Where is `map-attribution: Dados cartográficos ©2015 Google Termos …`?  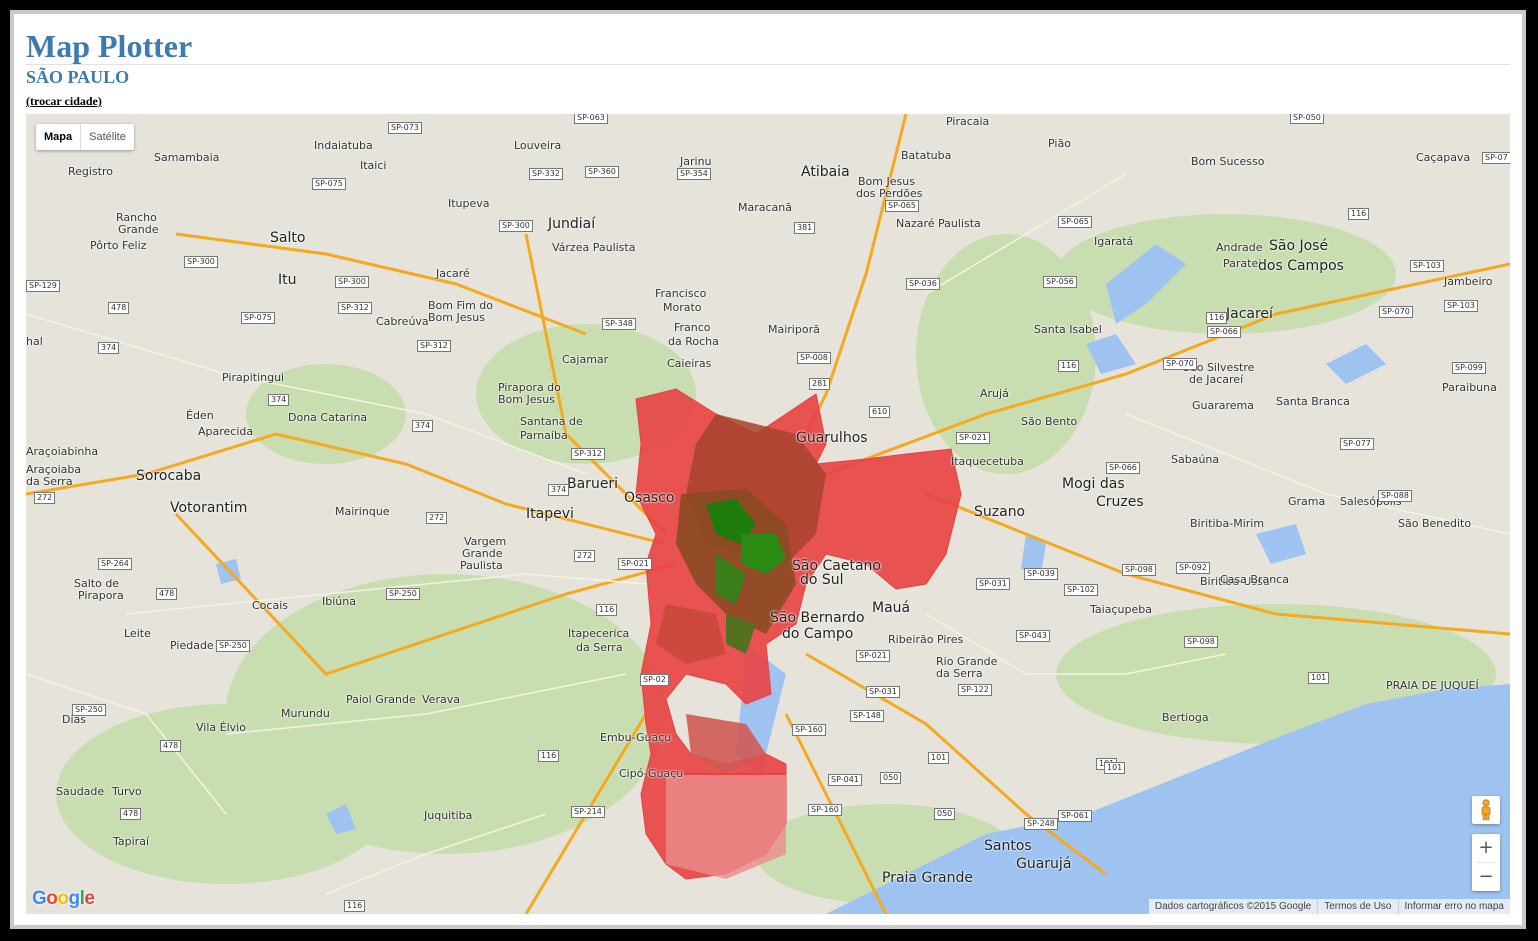
map-attribution: Dados cartográficos ©2015 Google Termos … is located at coordinates (1329, 906).